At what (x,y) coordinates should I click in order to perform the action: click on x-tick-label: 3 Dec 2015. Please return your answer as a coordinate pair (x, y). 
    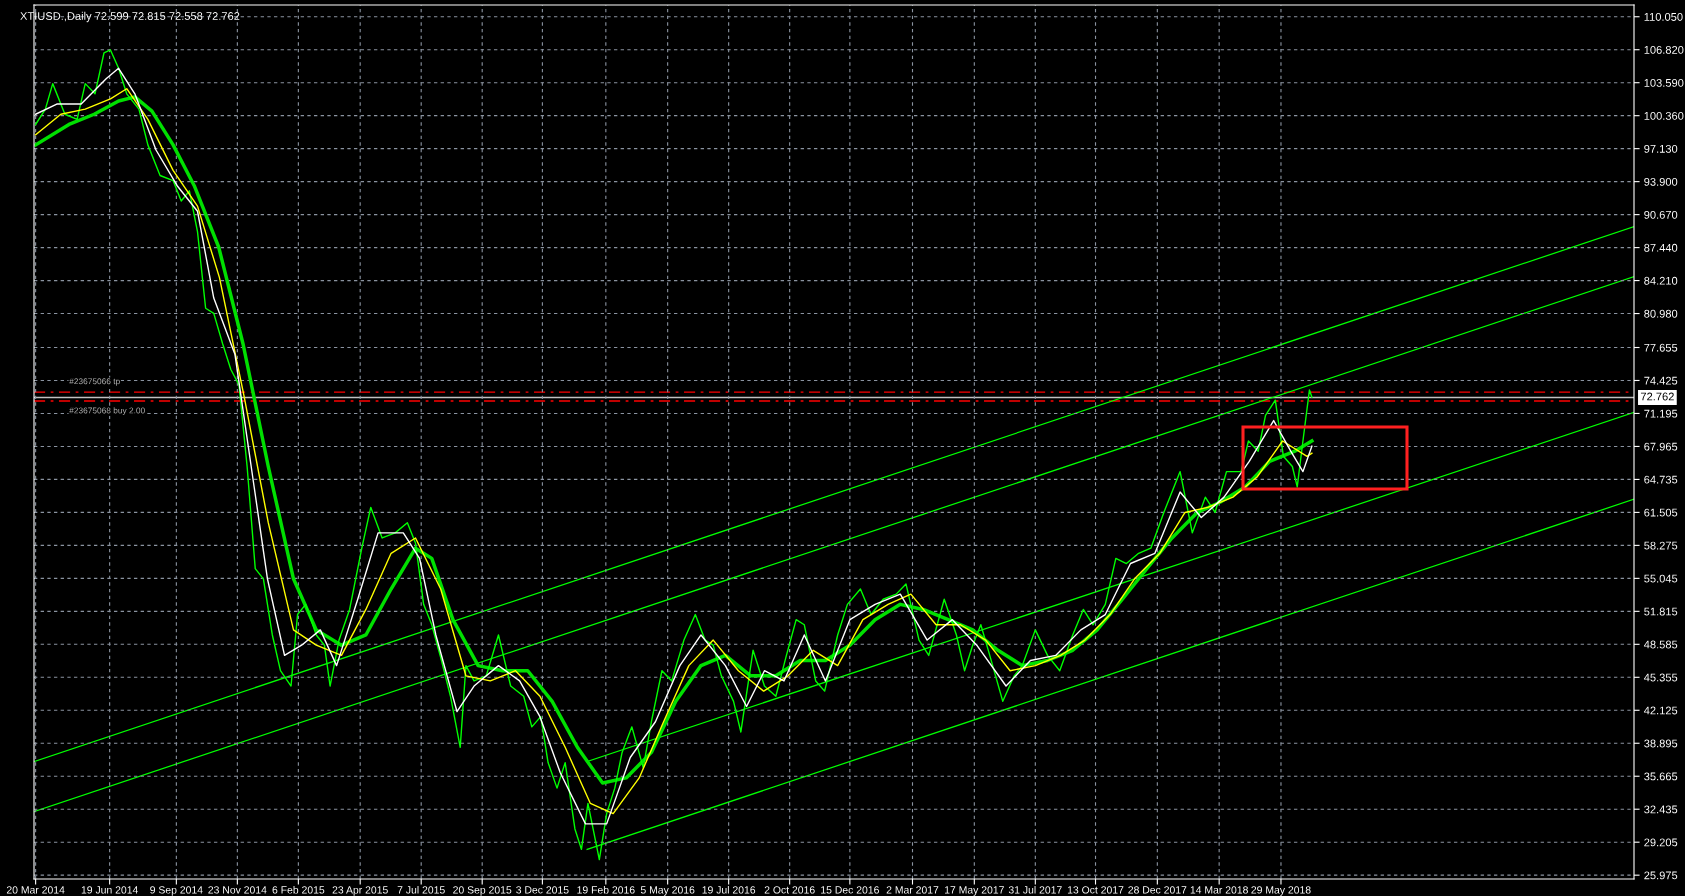
    Looking at the image, I should click on (542, 890).